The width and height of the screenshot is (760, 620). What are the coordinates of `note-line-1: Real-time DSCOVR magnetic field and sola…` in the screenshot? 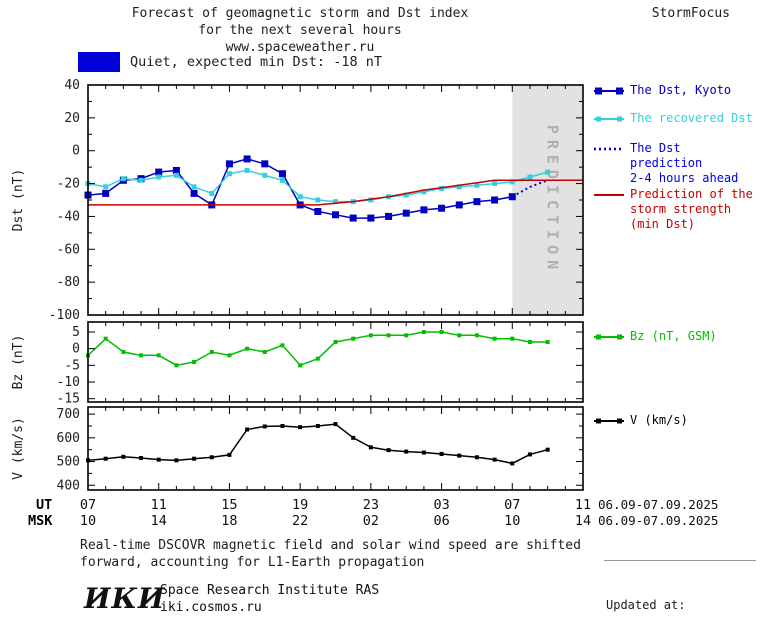 It's located at (330, 545).